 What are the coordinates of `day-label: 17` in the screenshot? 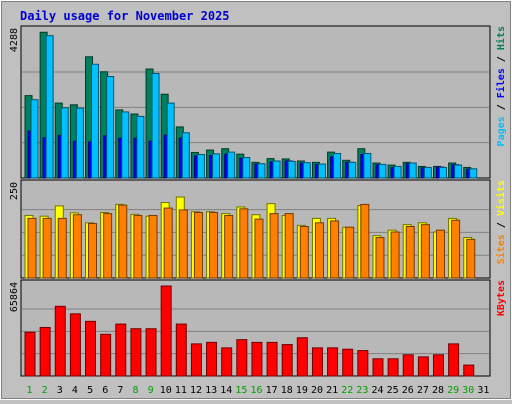 It's located at (272, 390).